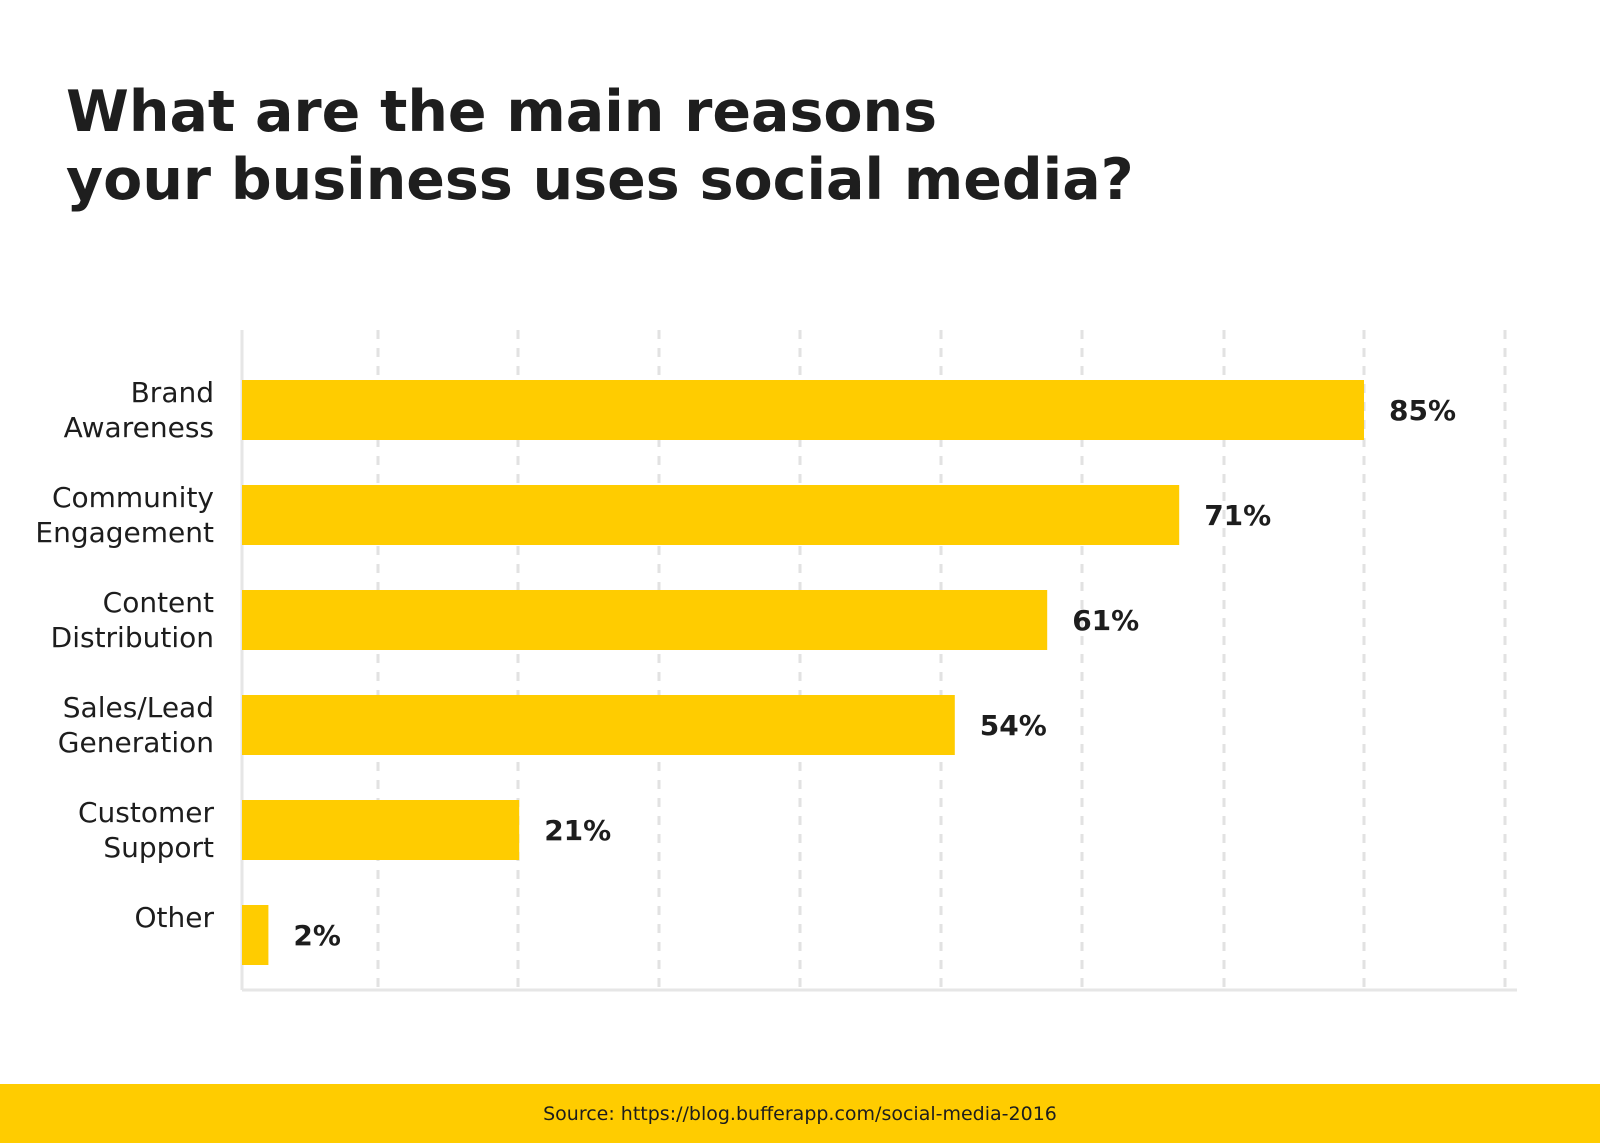  What do you see at coordinates (124, 532) in the screenshot?
I see `category-label: Engagement` at bounding box center [124, 532].